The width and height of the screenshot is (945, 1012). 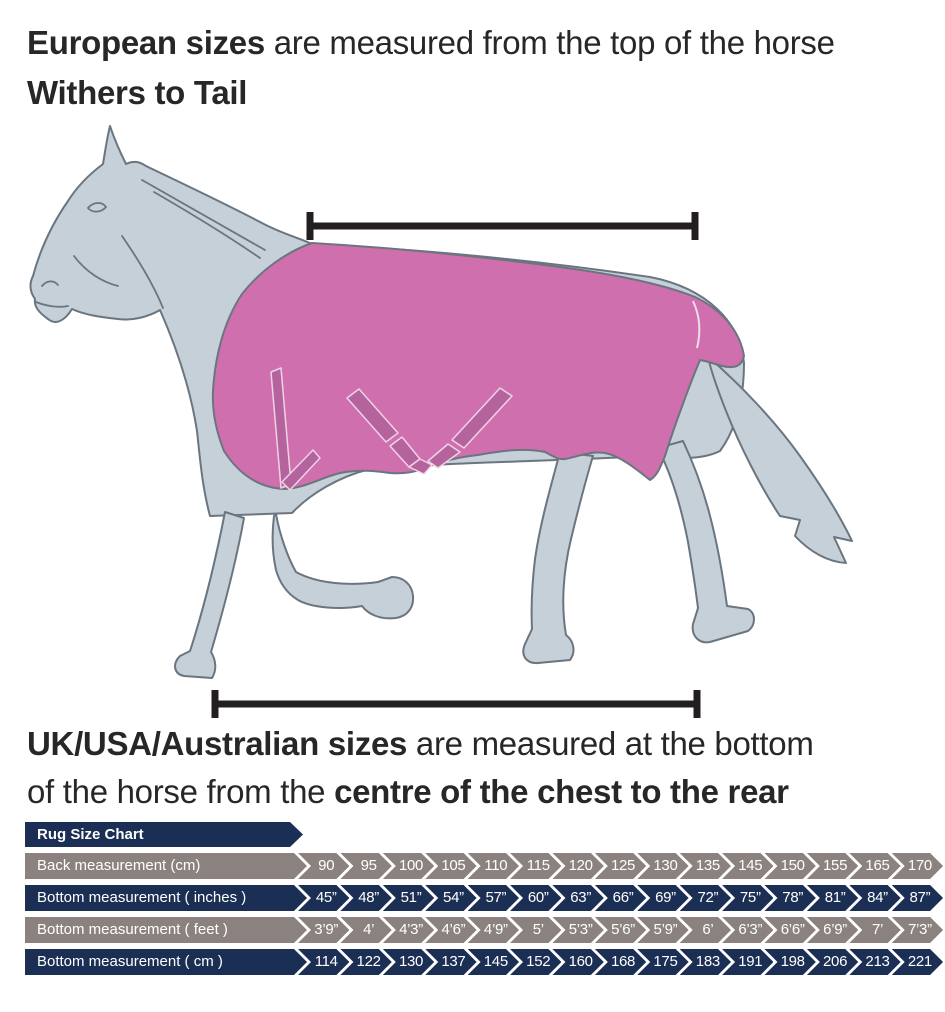 What do you see at coordinates (372, 415) in the screenshot?
I see `rug-belly-strap-left` at bounding box center [372, 415].